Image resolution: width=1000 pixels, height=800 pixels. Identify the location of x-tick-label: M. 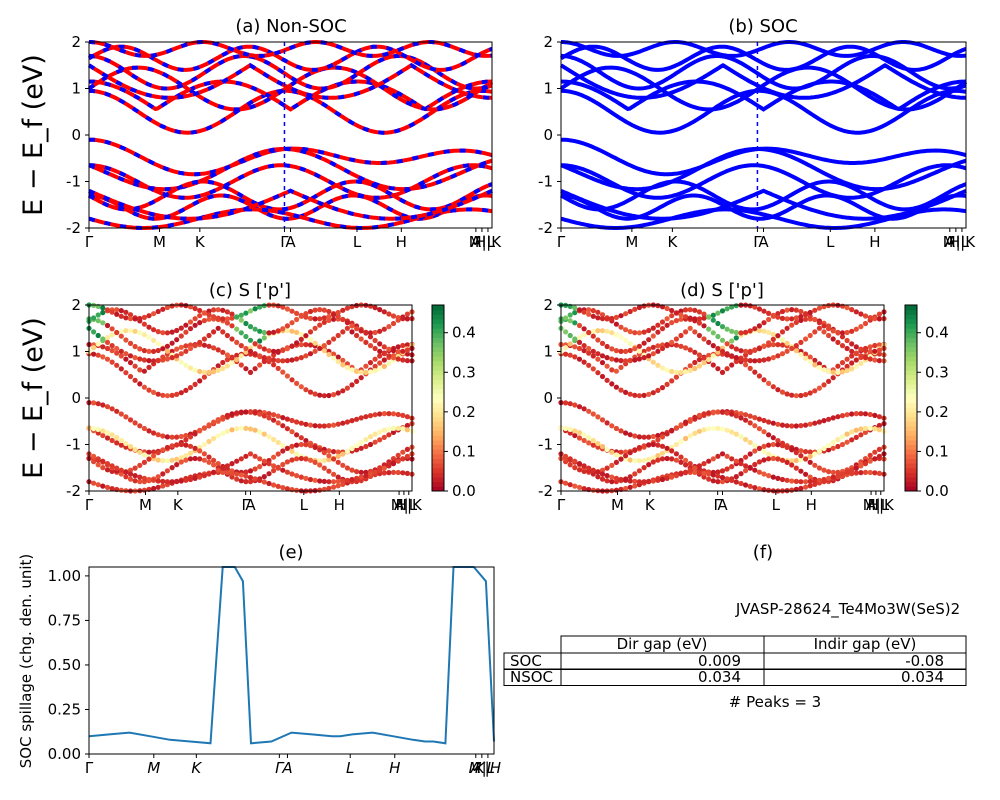
(631, 242).